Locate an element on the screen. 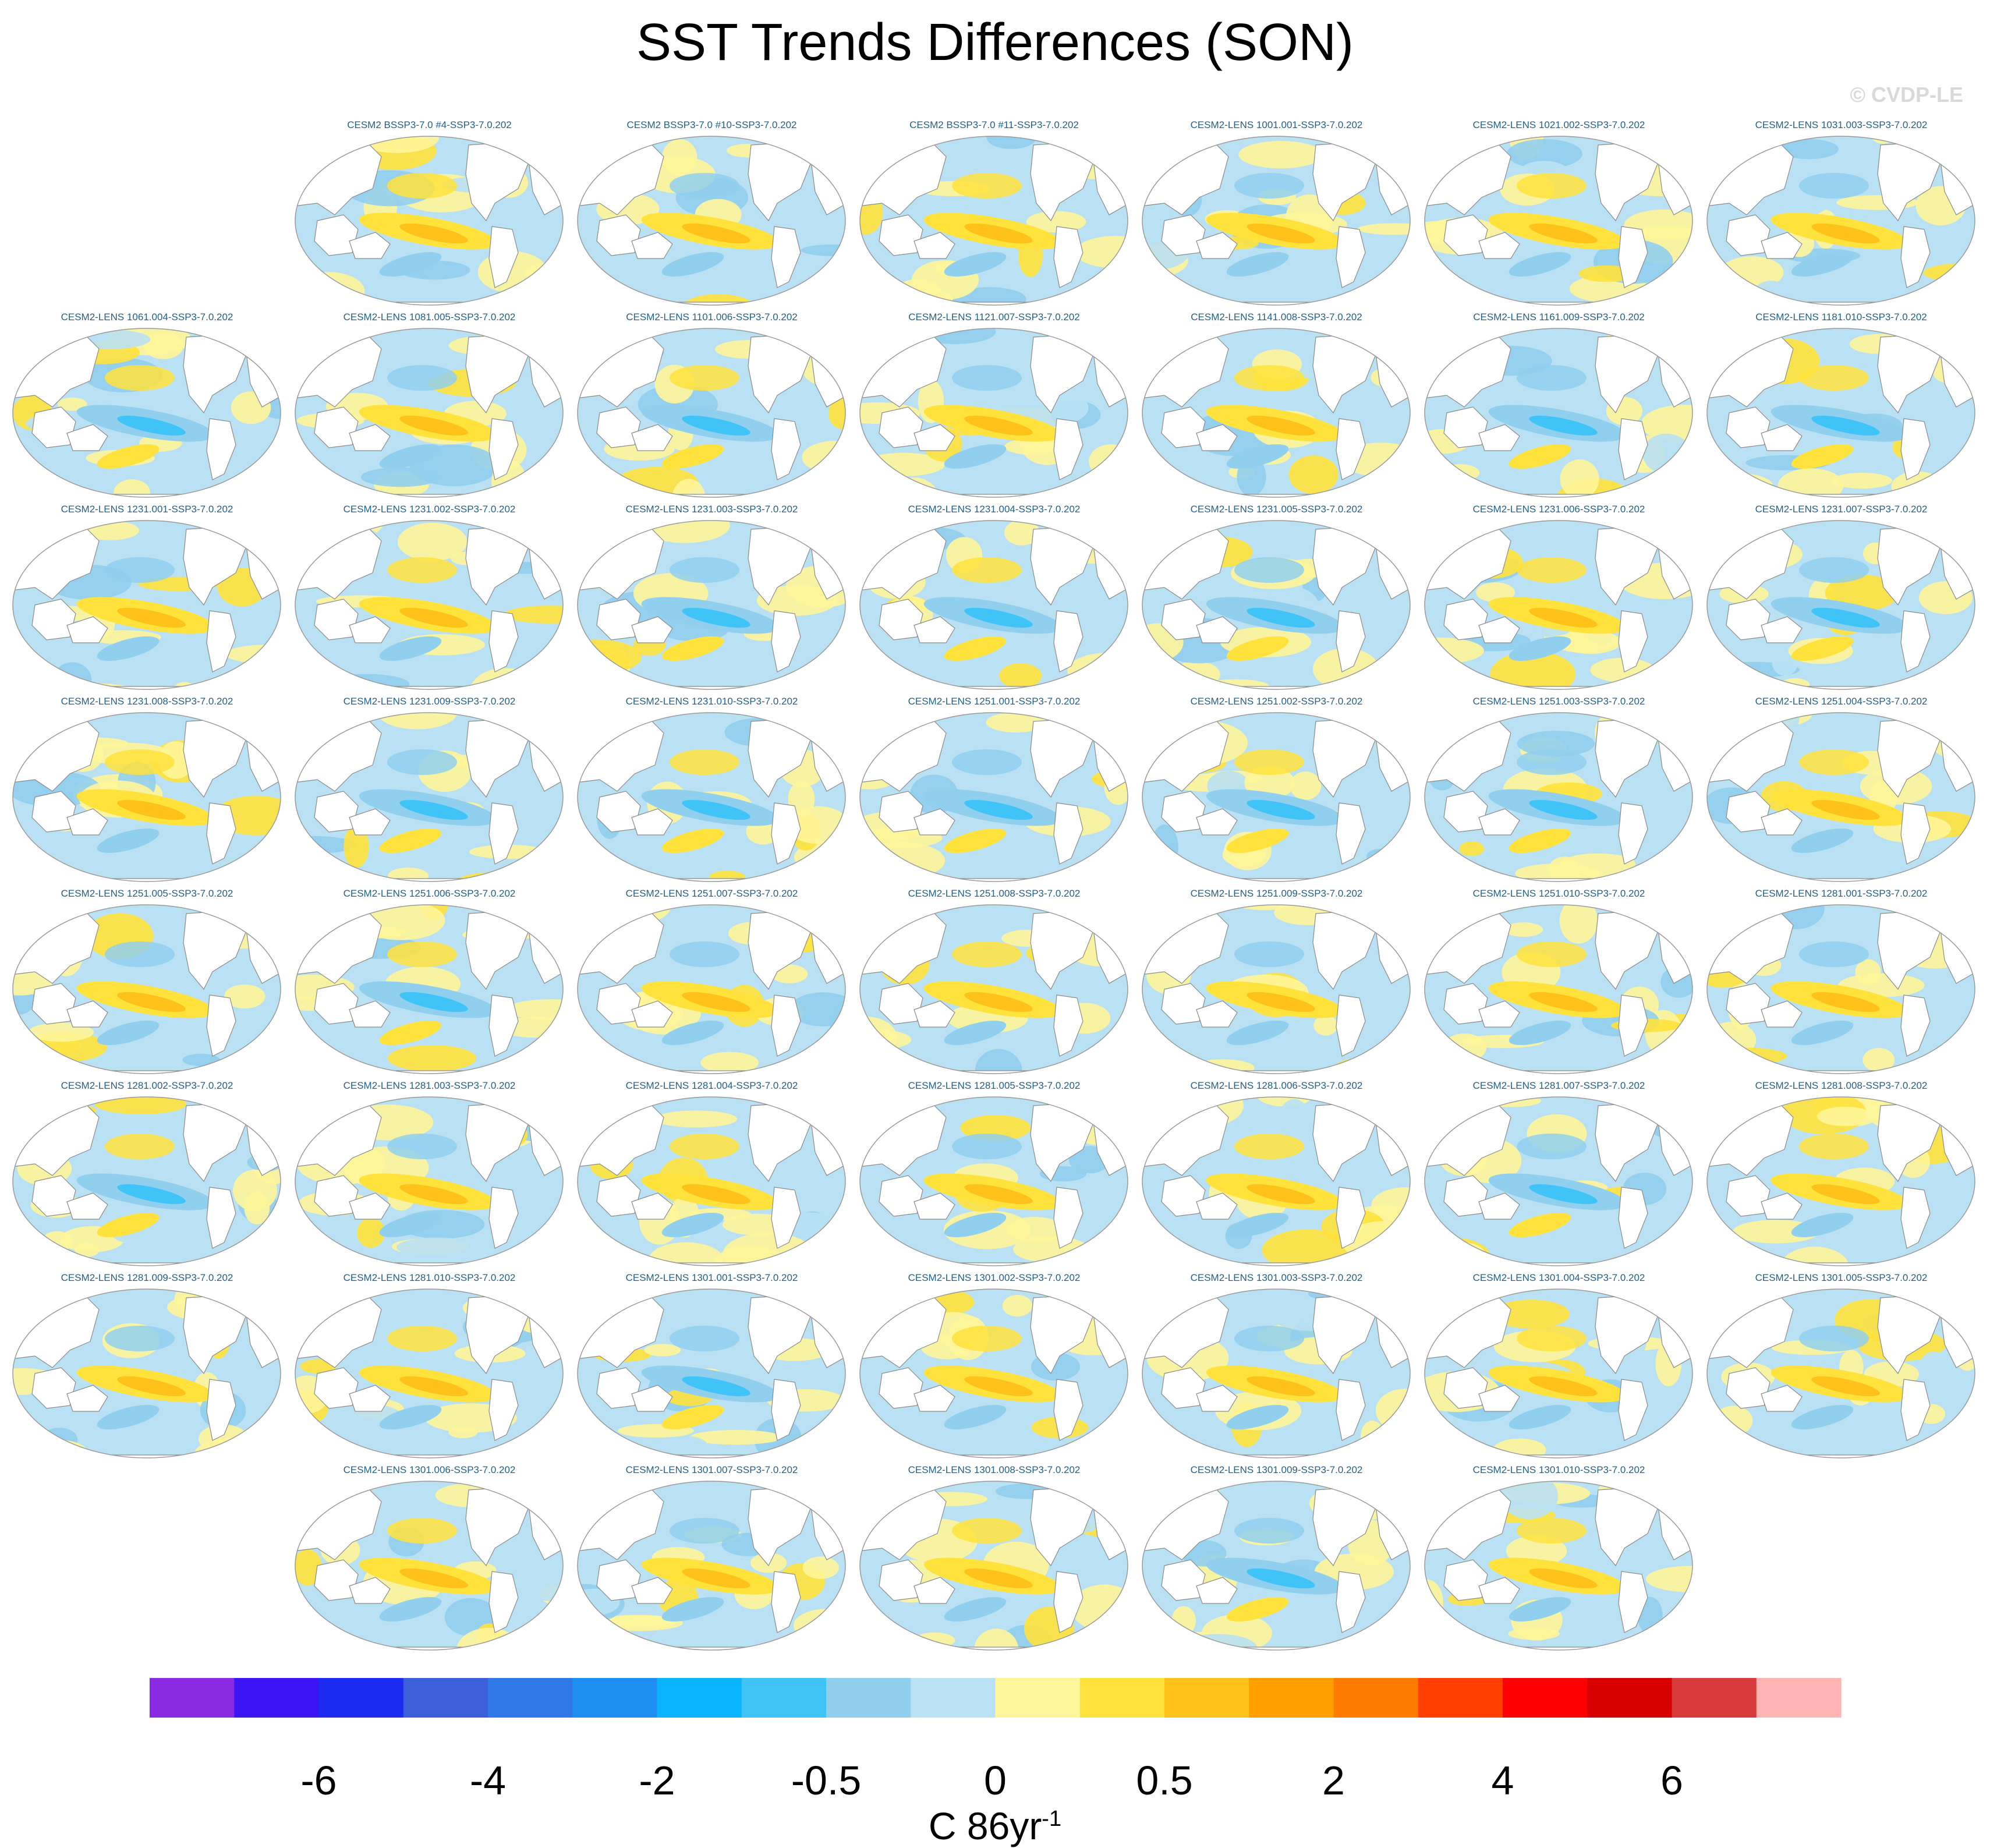  panel-title: CESM2-LENS 1231.010-SSP3-7.0.202 is located at coordinates (711, 701).